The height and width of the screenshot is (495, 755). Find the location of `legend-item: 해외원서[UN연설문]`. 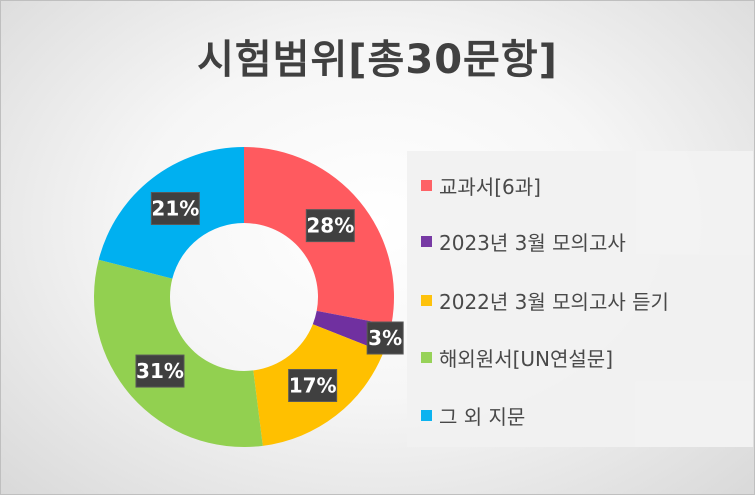

legend-item: 해외원서[UN연설문] is located at coordinates (517, 357).